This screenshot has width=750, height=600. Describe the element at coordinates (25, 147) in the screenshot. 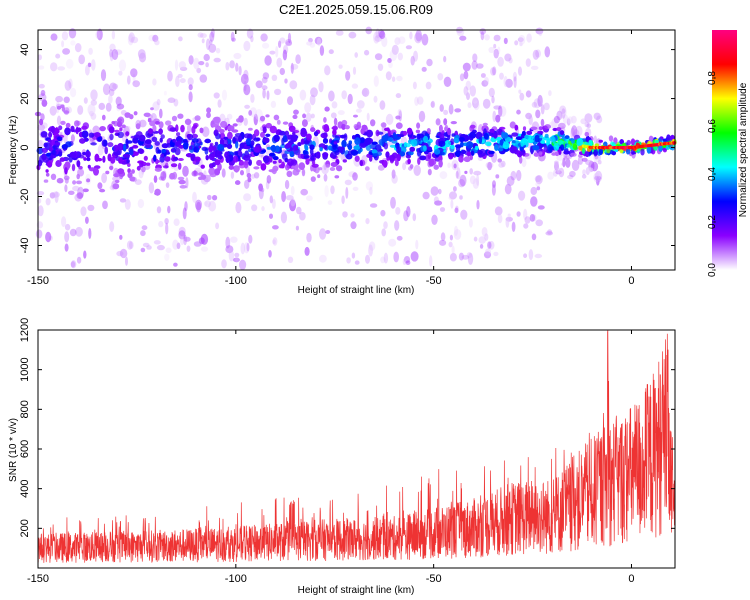

I see `y-tick-label: 0` at that location.